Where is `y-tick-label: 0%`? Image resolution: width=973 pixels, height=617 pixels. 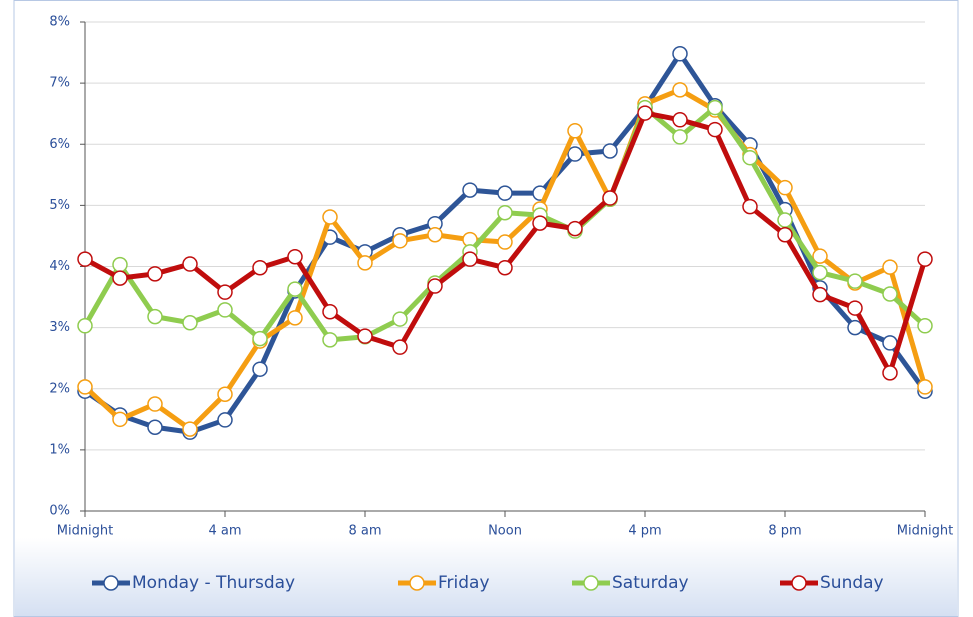
y-tick-label: 0% is located at coordinates (59, 511).